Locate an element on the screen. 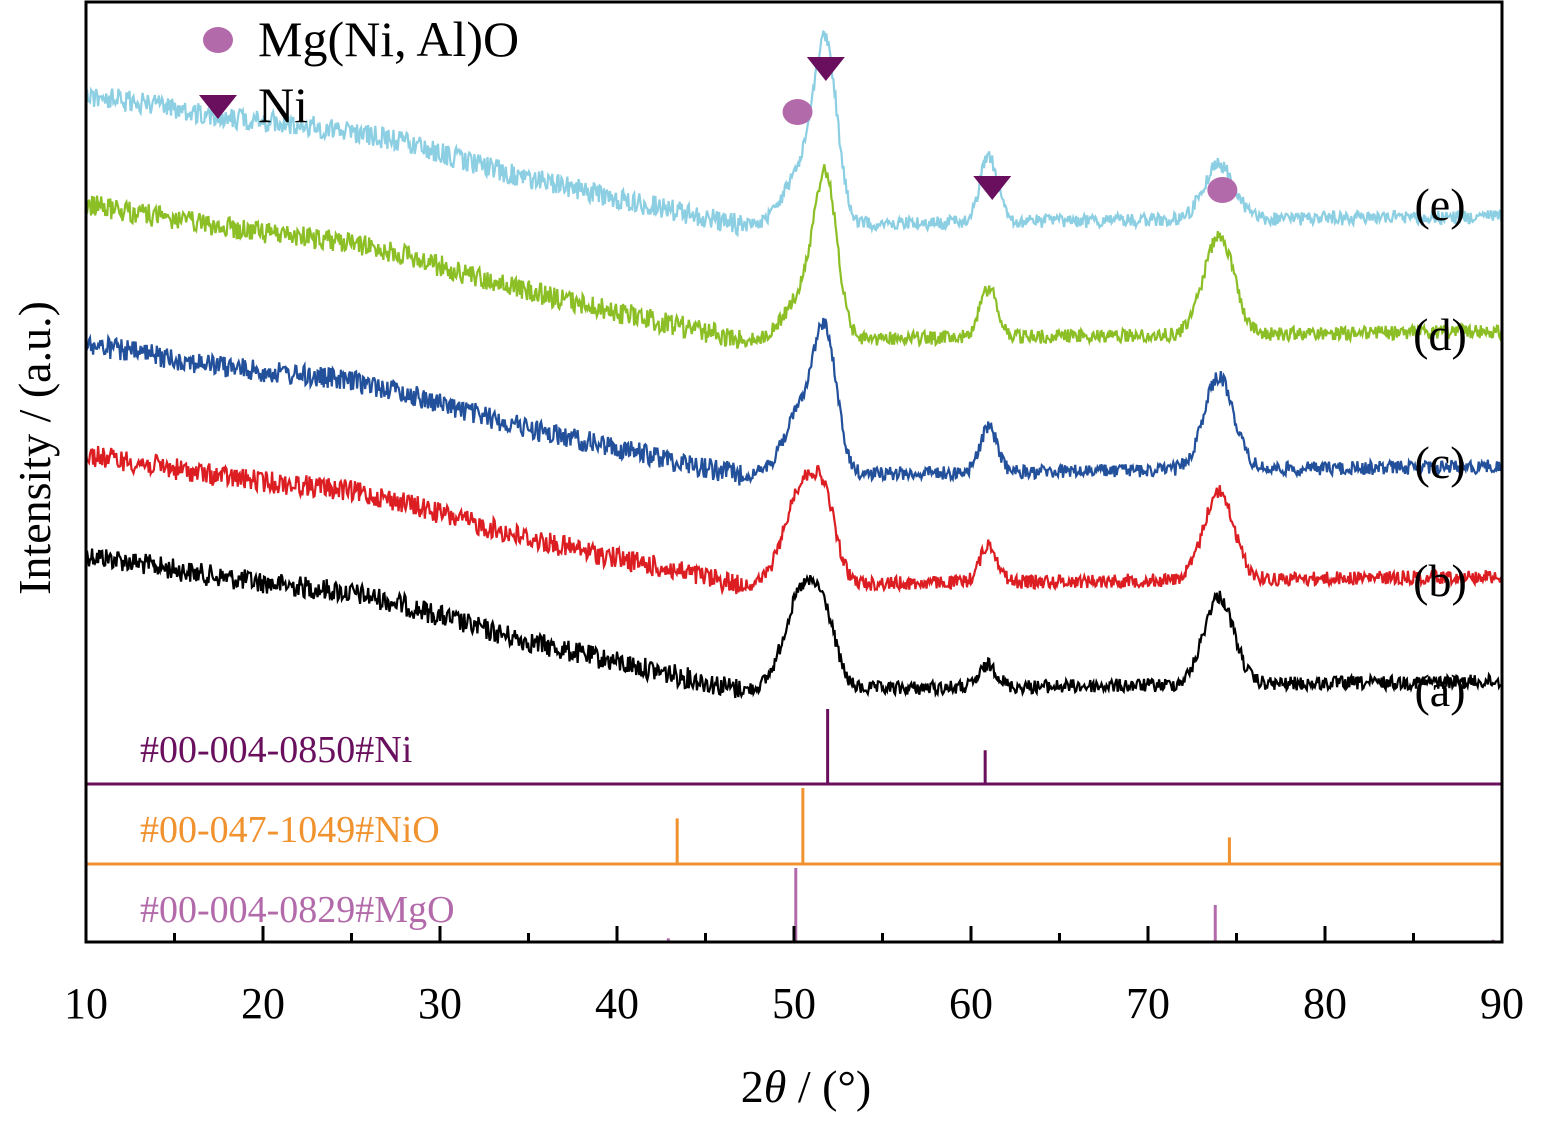 This screenshot has width=1543, height=1128. series-label: (a) is located at coordinates (1439, 690).